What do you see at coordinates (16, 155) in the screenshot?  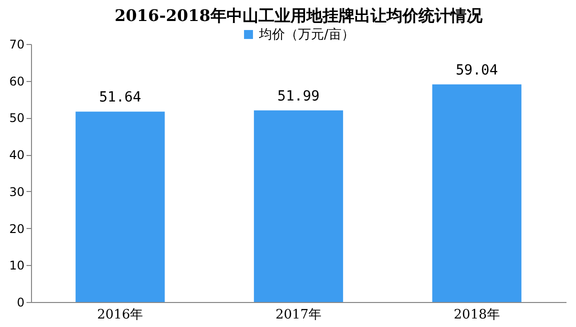 I see `y-tick-label: 40` at bounding box center [16, 155].